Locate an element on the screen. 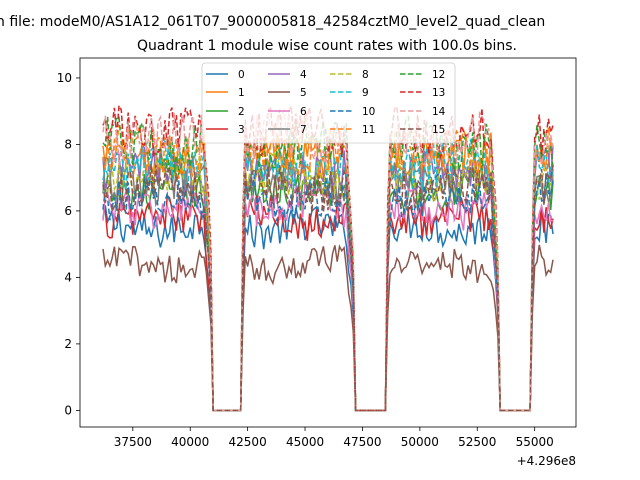 This screenshot has height=480, width=640. x-offset-label: +4.296e8 is located at coordinates (546, 461).